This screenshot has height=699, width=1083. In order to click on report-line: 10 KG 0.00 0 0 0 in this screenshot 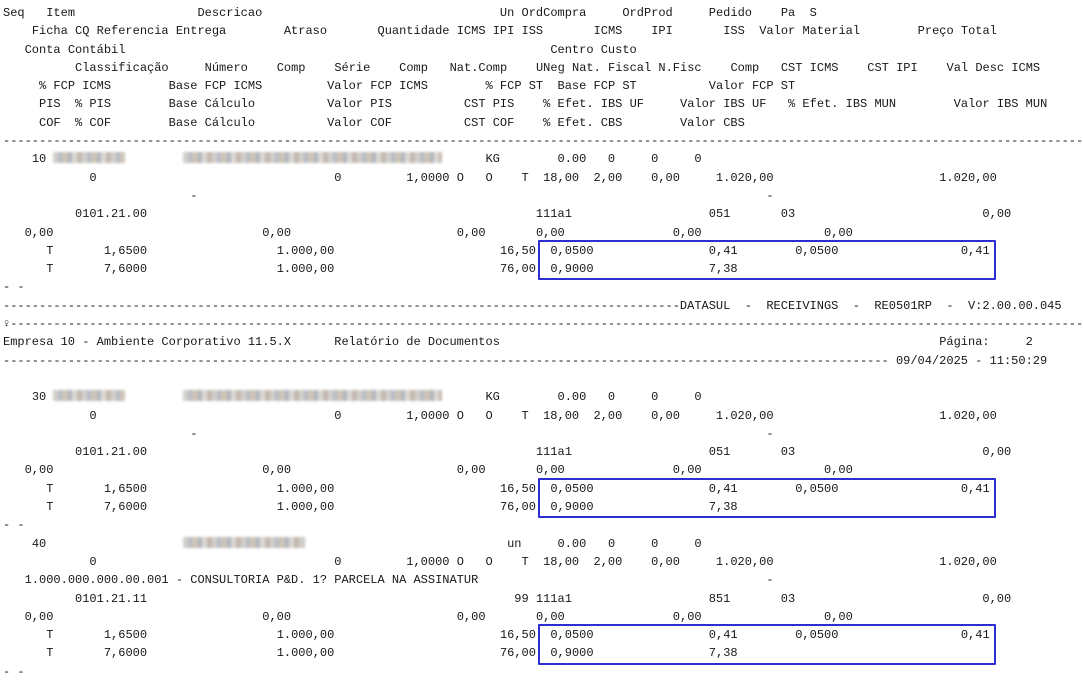, I will do `click(366, 159)`.